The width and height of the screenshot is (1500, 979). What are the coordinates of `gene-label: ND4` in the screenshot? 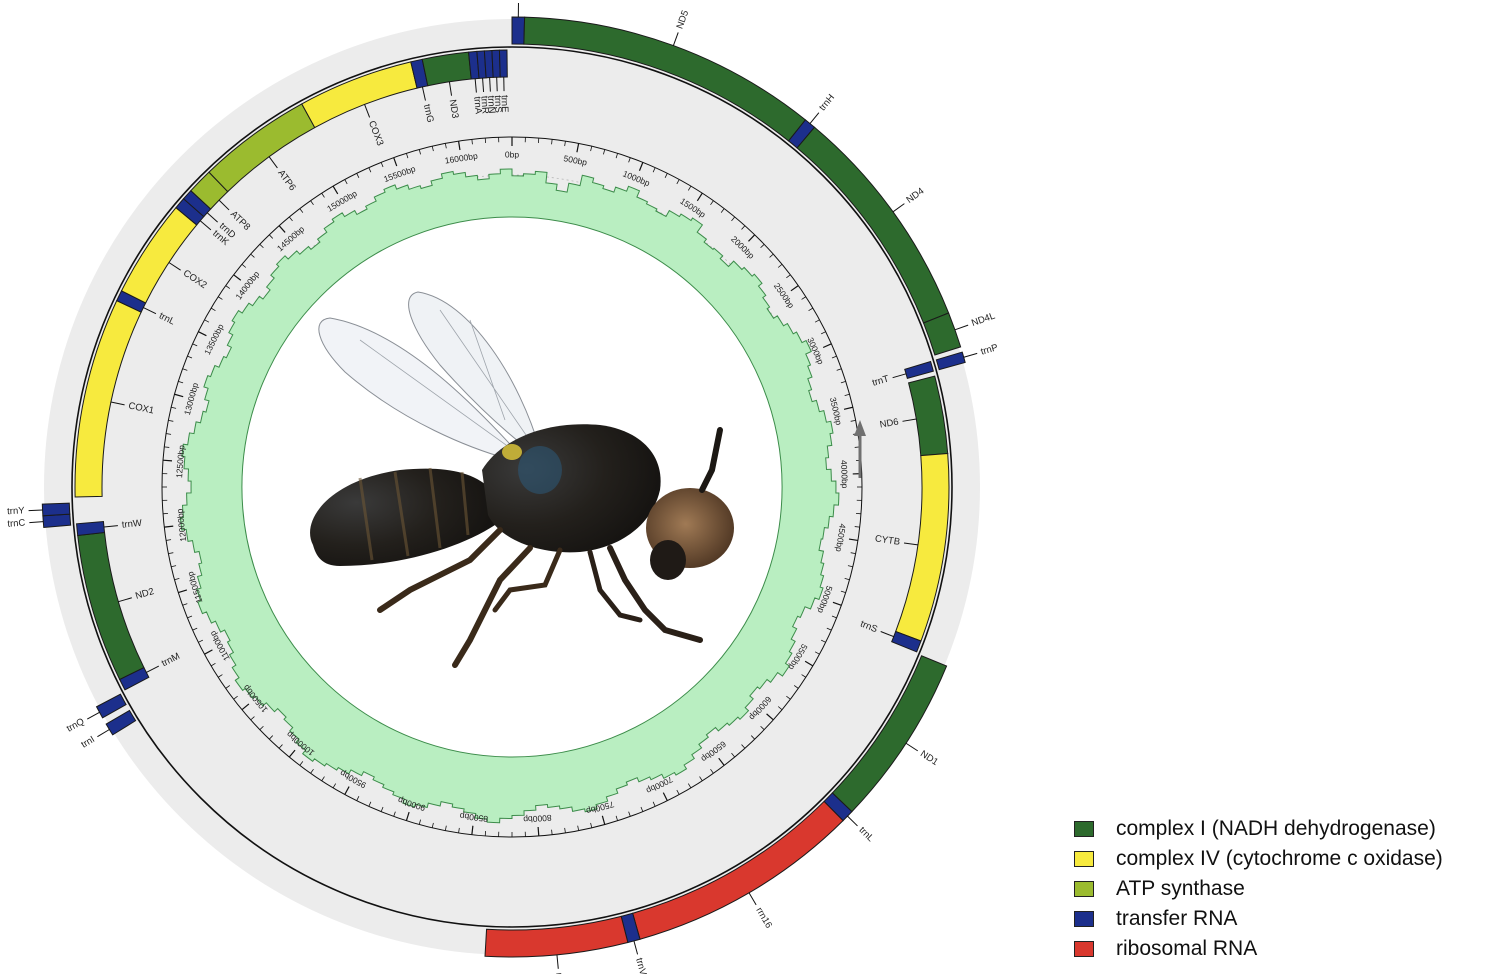 It's located at (915, 196).